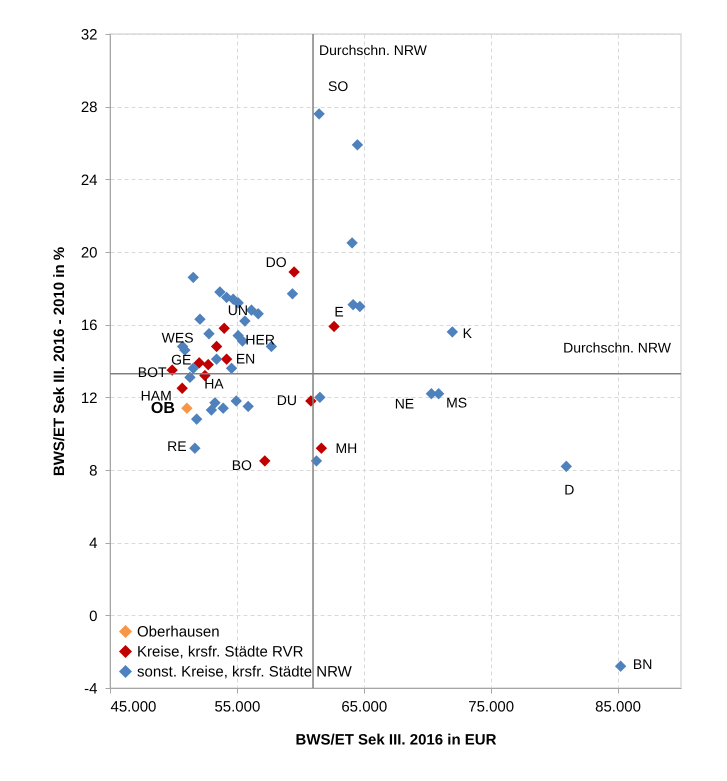 This screenshot has width=727, height=781. I want to click on annotation: MH, so click(347, 448).